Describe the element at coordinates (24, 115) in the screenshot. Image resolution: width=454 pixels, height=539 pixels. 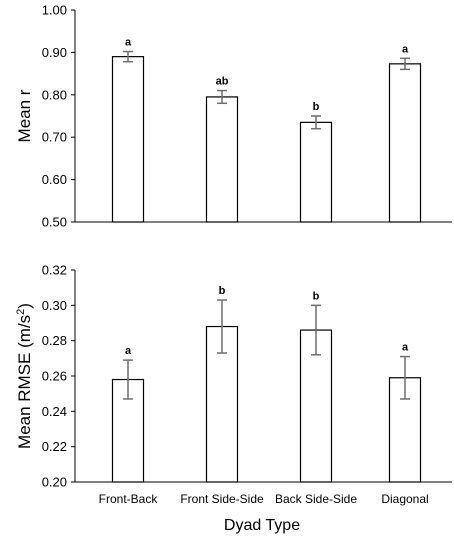
I see `y-axis-label-mean-r: Mean r` at that location.